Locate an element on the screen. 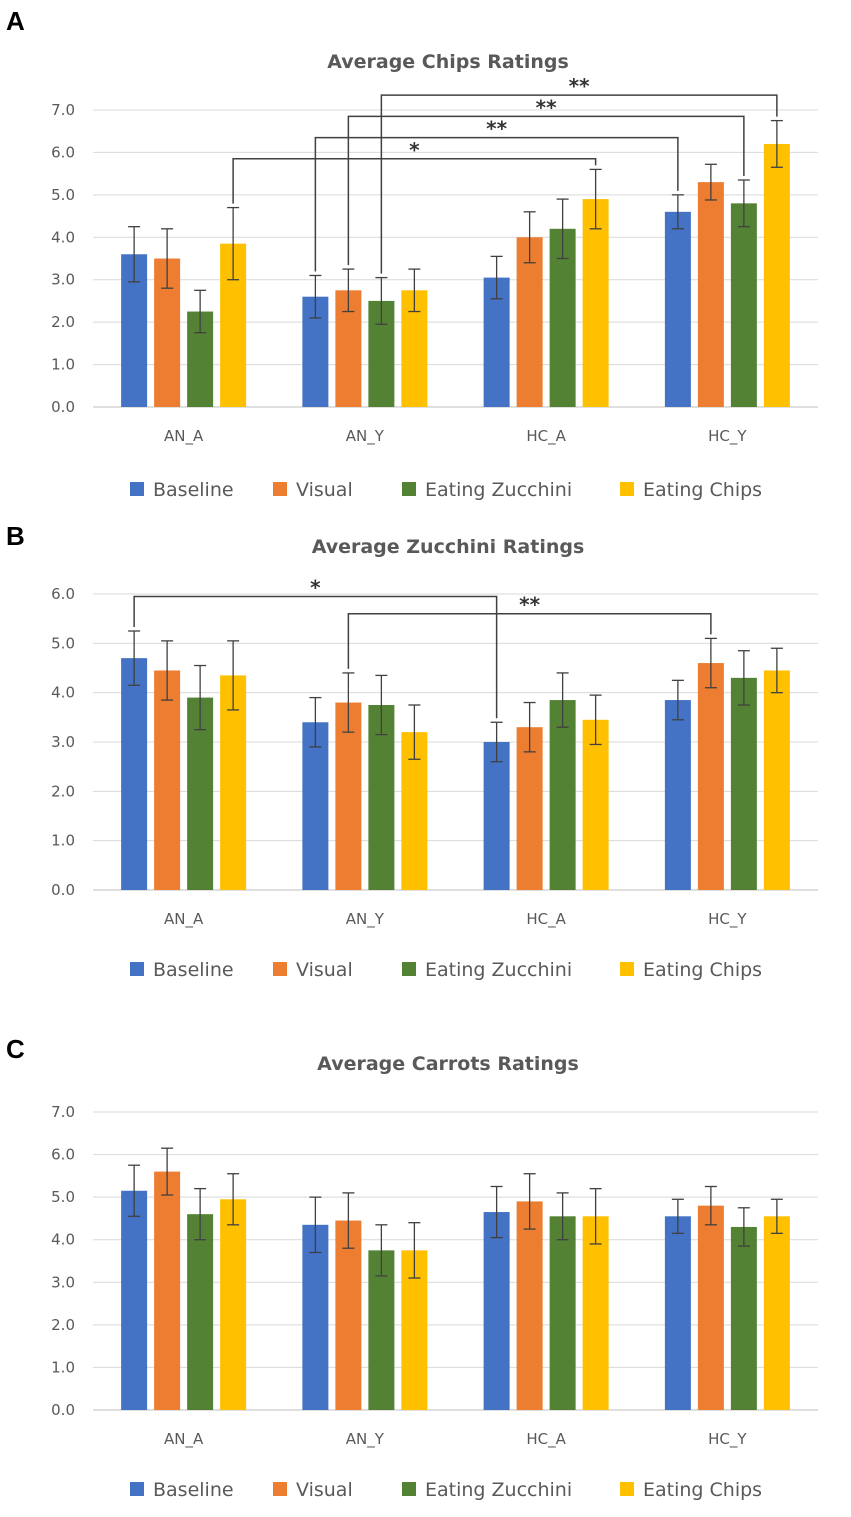 This screenshot has height=1517, width=851. bar-eating-zucchini-an_a is located at coordinates (200, 1312).